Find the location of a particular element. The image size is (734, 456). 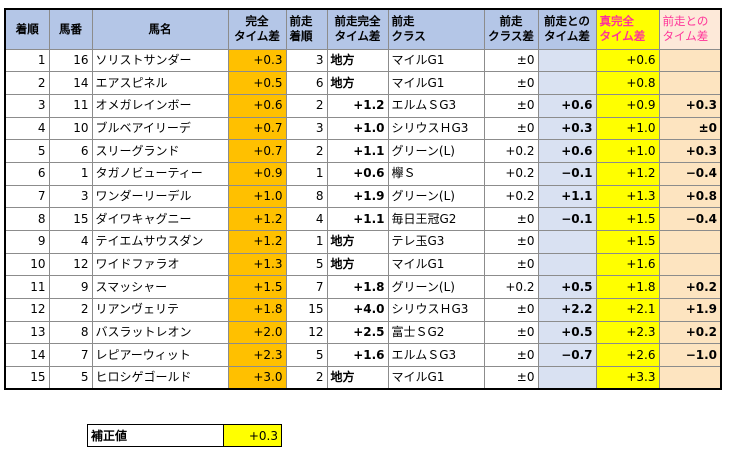

cell-true-time-diff: +2.1 is located at coordinates (627, 310).